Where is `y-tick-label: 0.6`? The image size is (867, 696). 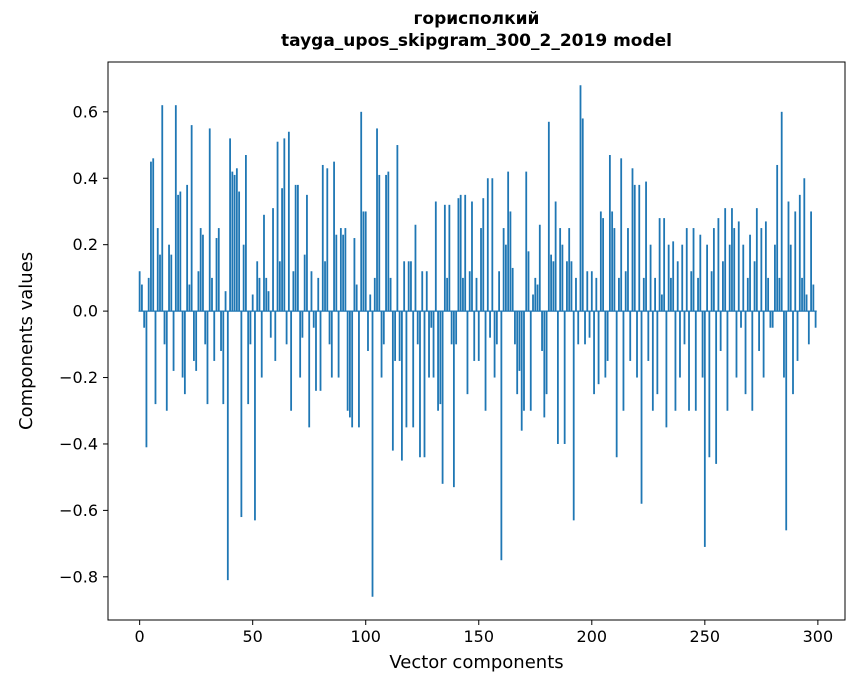 y-tick-label: 0.6 is located at coordinates (85, 111).